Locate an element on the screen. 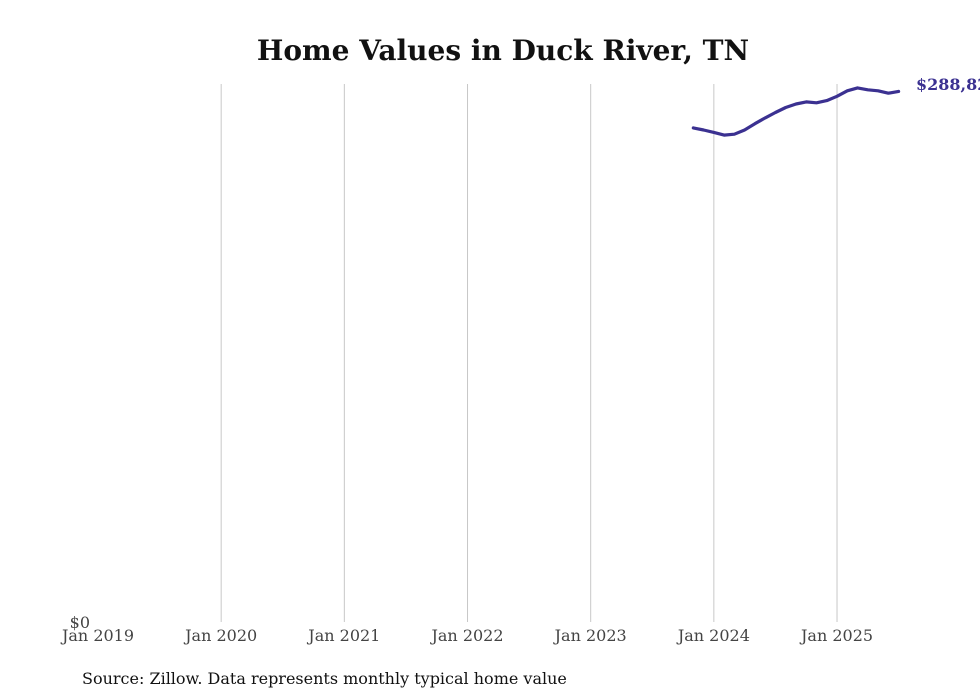  x-tick-label: Jan 2025 is located at coordinates (836, 635).